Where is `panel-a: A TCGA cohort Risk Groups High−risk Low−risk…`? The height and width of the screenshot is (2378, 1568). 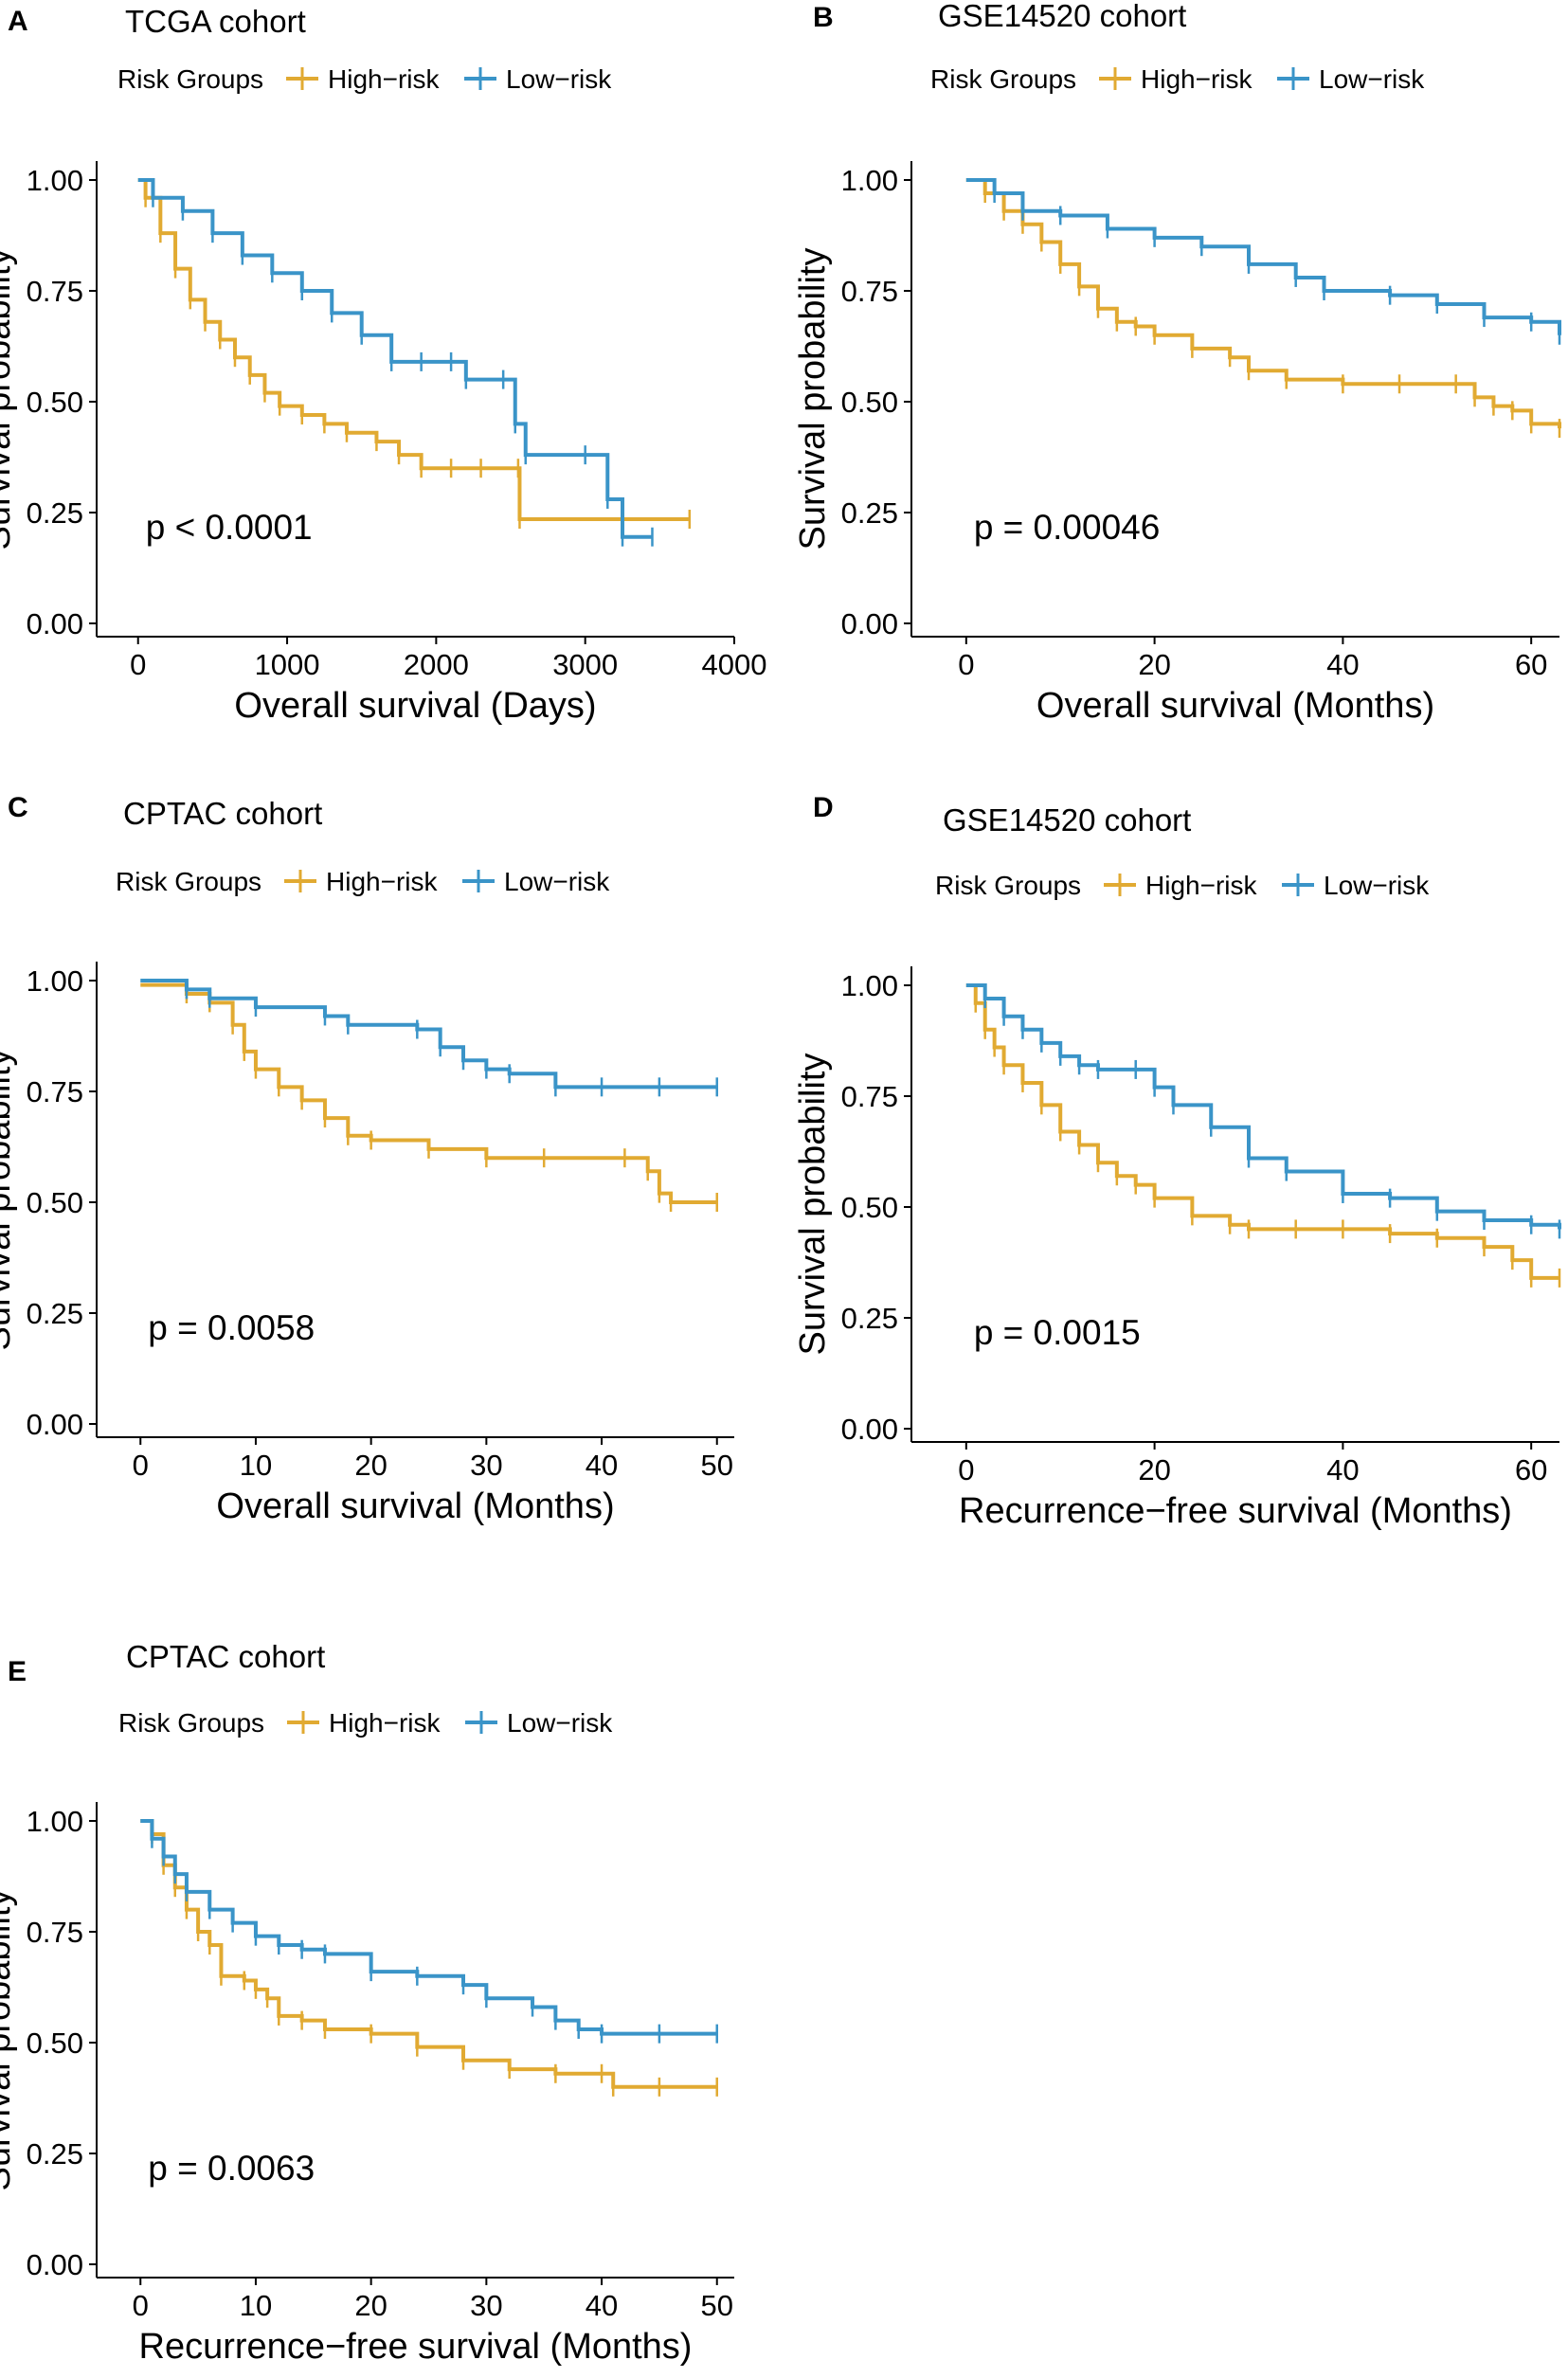 panel-a: A TCGA cohort Risk Groups High−risk Low−risk… is located at coordinates (383, 365).